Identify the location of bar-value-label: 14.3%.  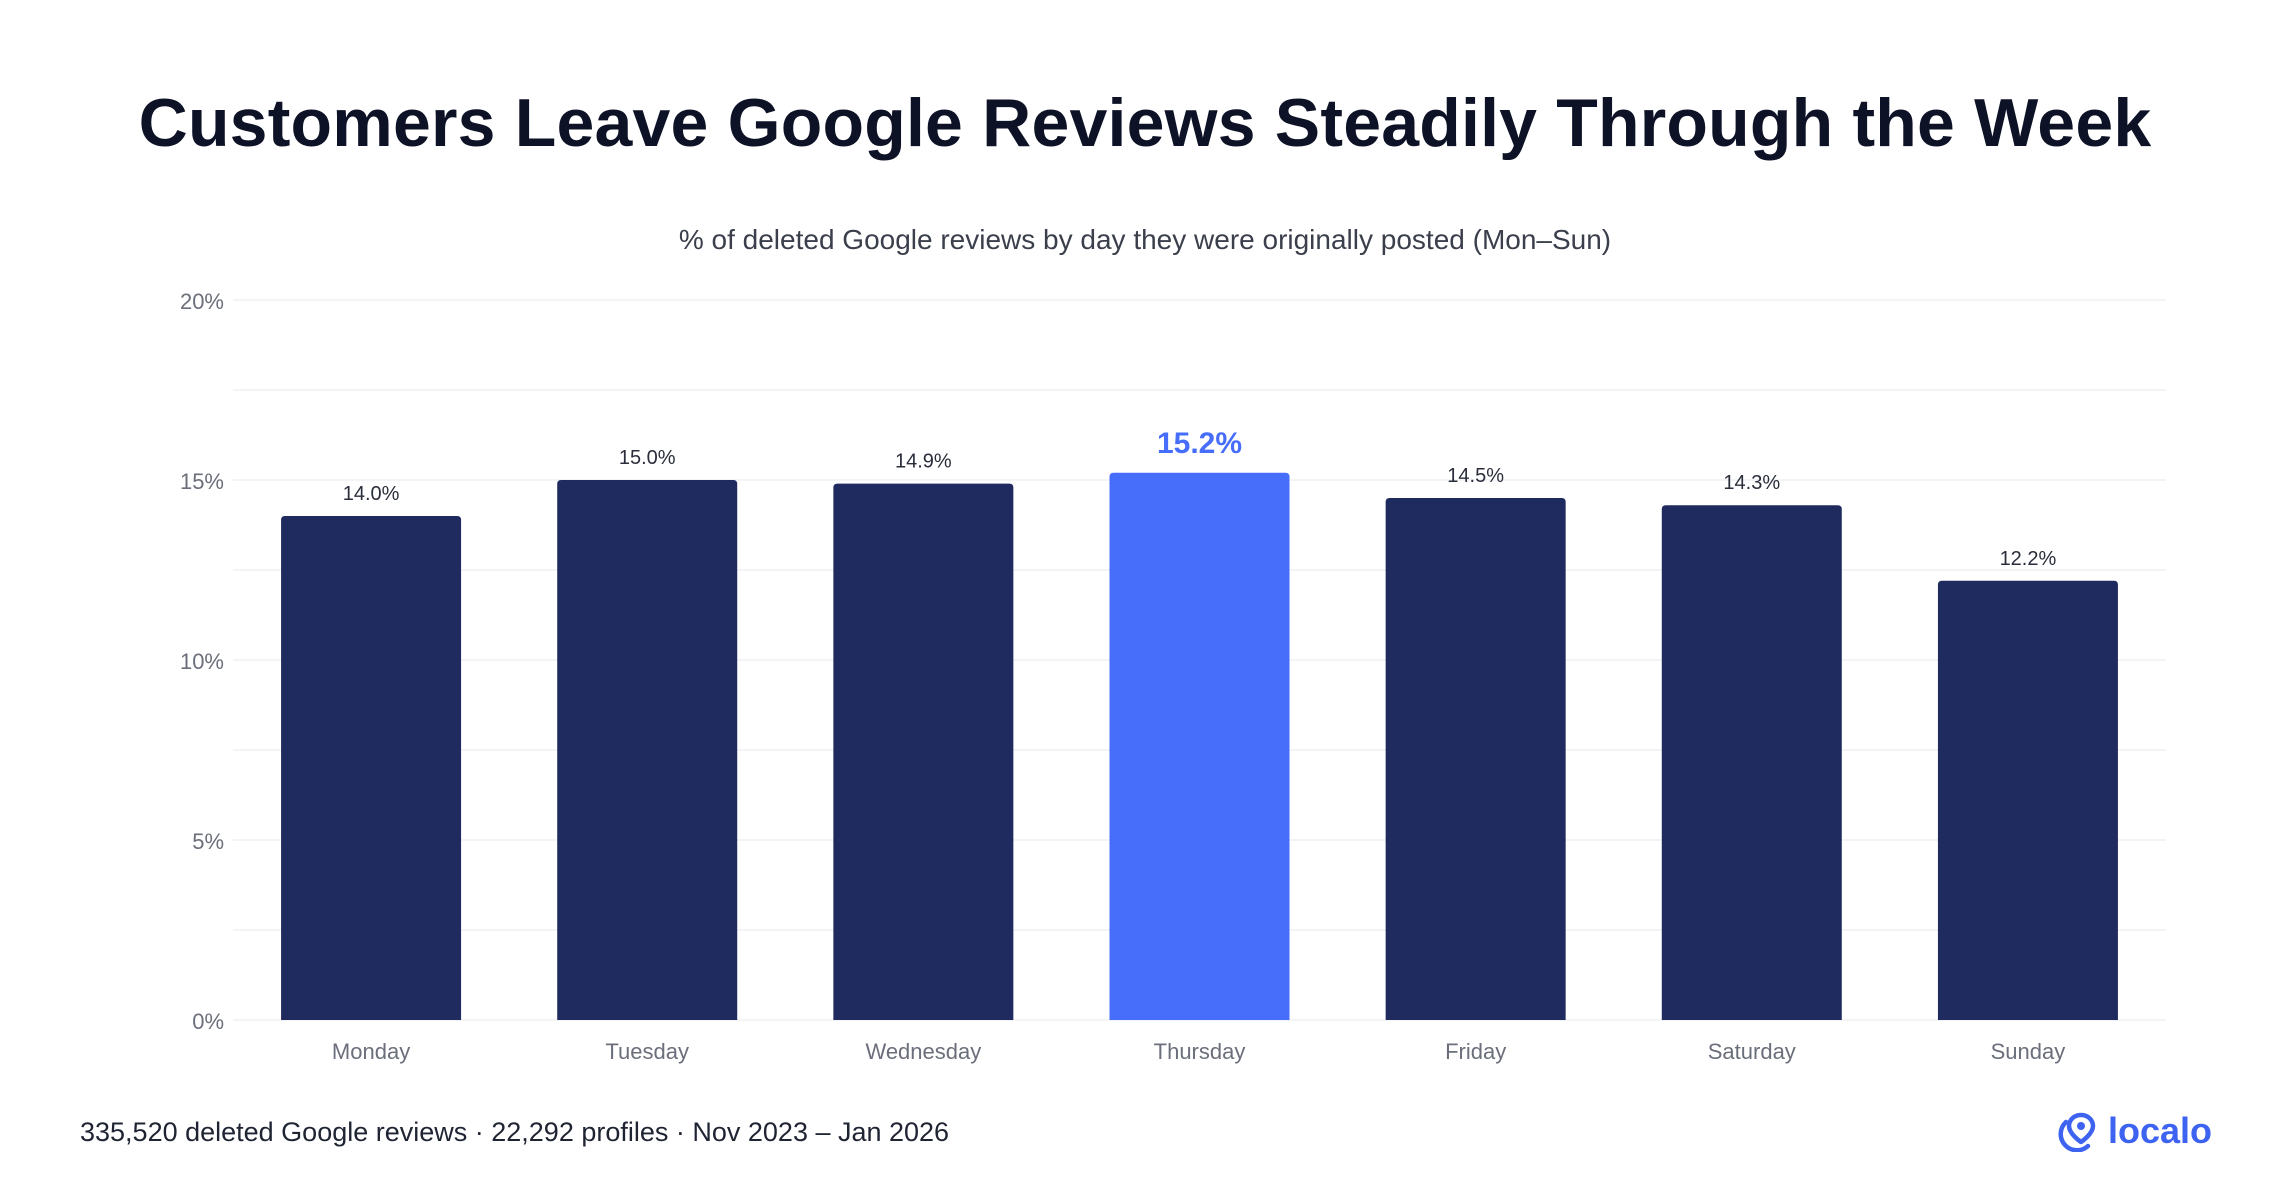
(1751, 483).